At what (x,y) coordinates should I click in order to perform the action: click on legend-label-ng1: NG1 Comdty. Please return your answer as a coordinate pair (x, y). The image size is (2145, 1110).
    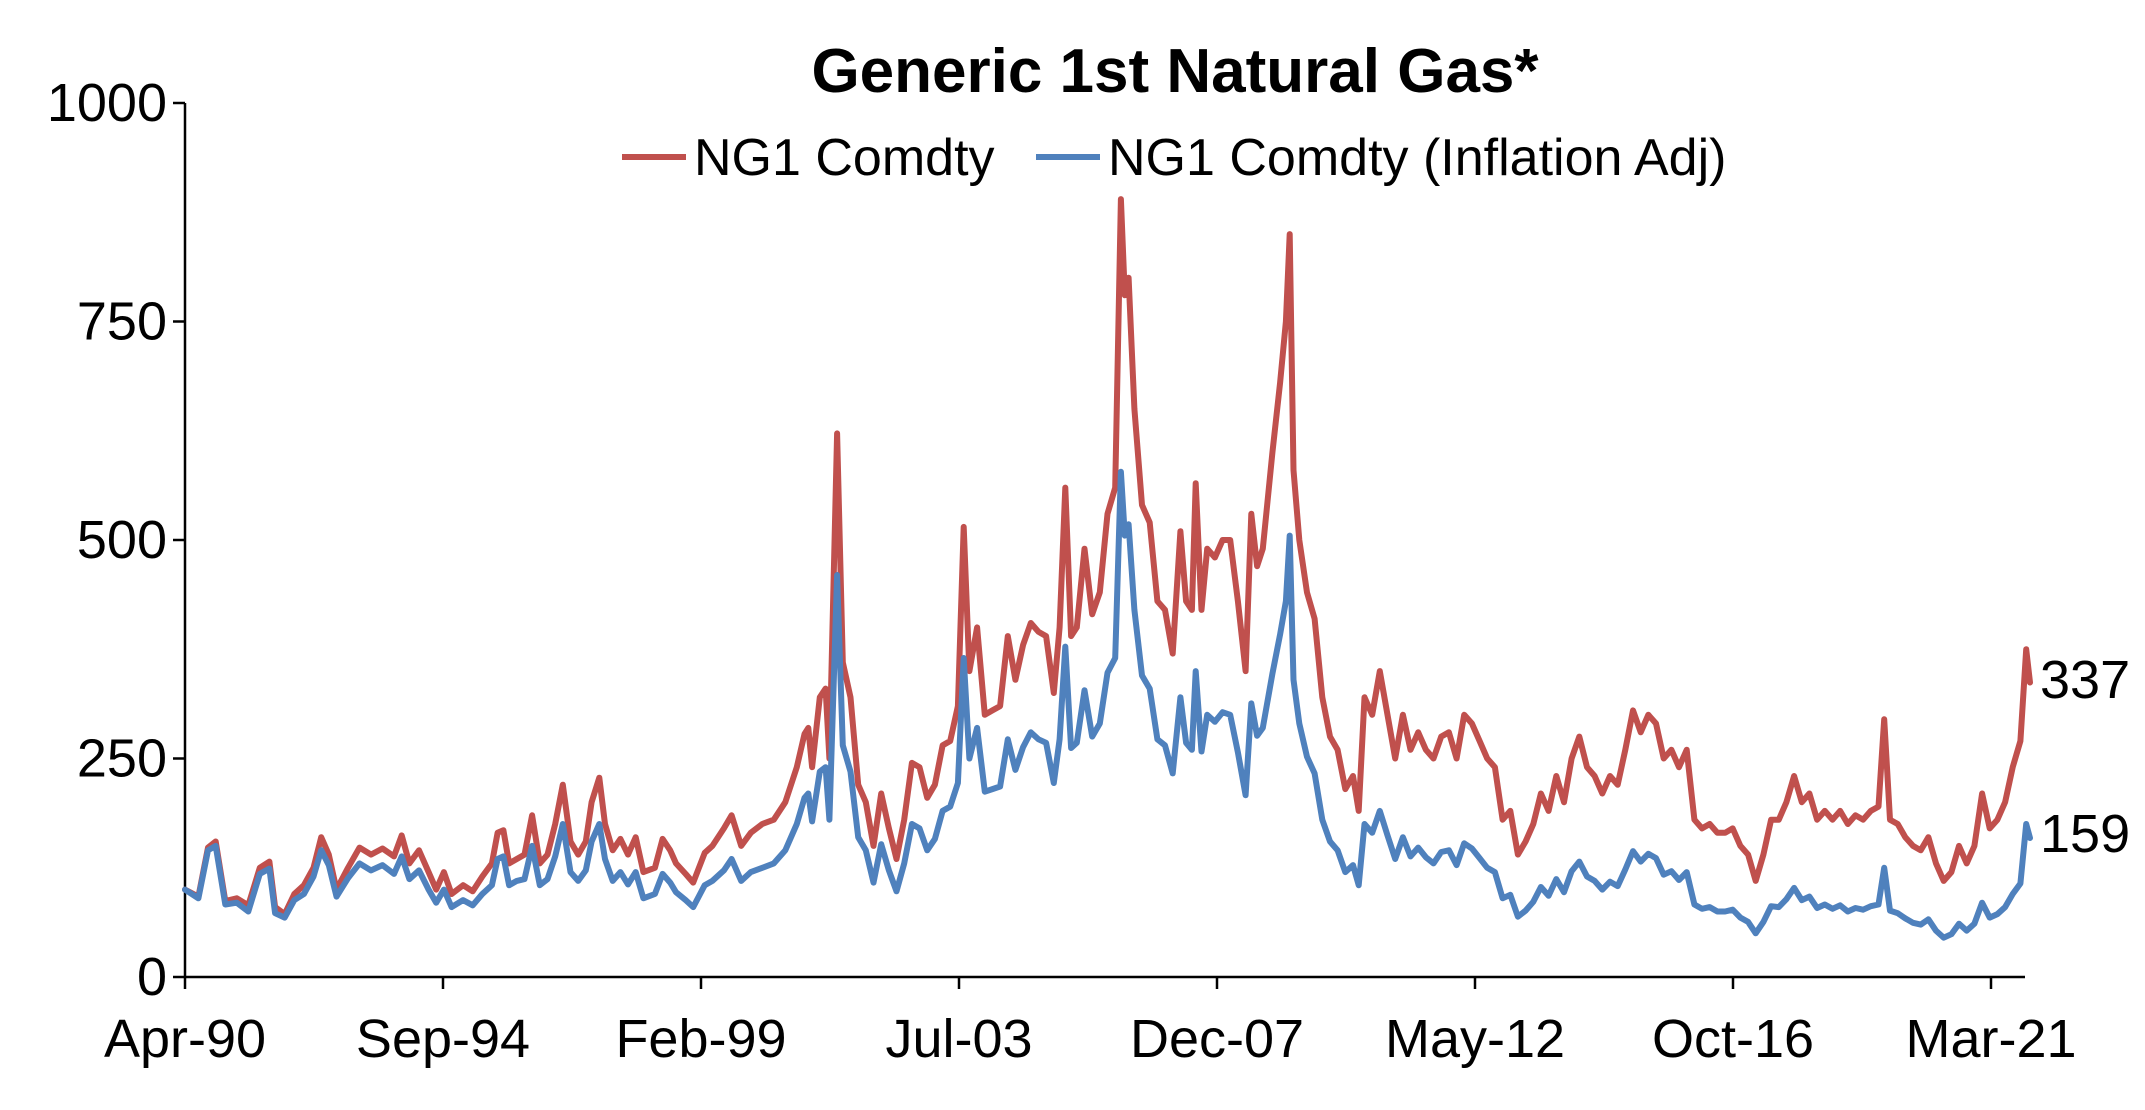
    Looking at the image, I should click on (844, 158).